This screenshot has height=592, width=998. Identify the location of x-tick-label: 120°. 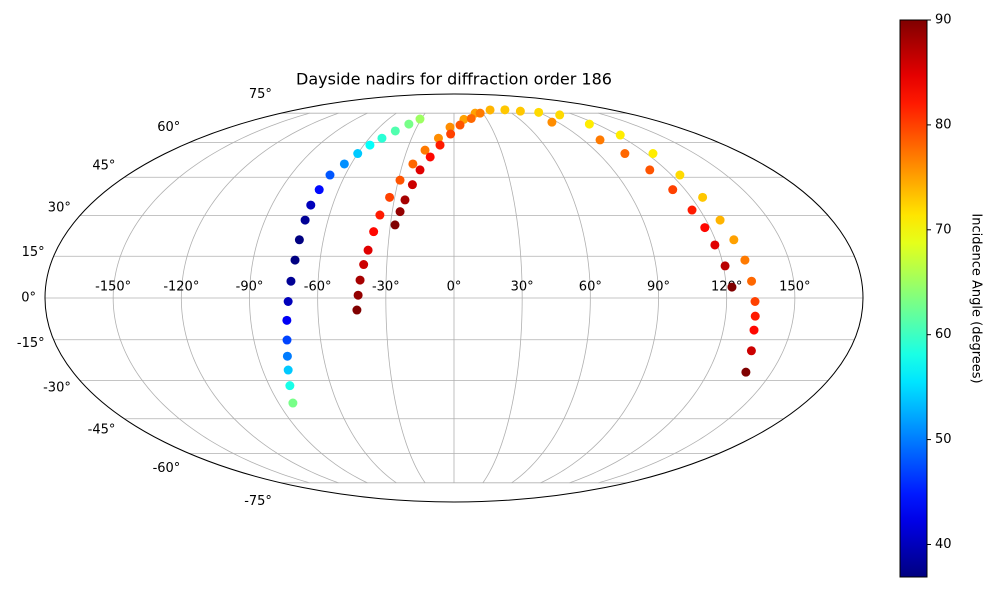
(726, 287).